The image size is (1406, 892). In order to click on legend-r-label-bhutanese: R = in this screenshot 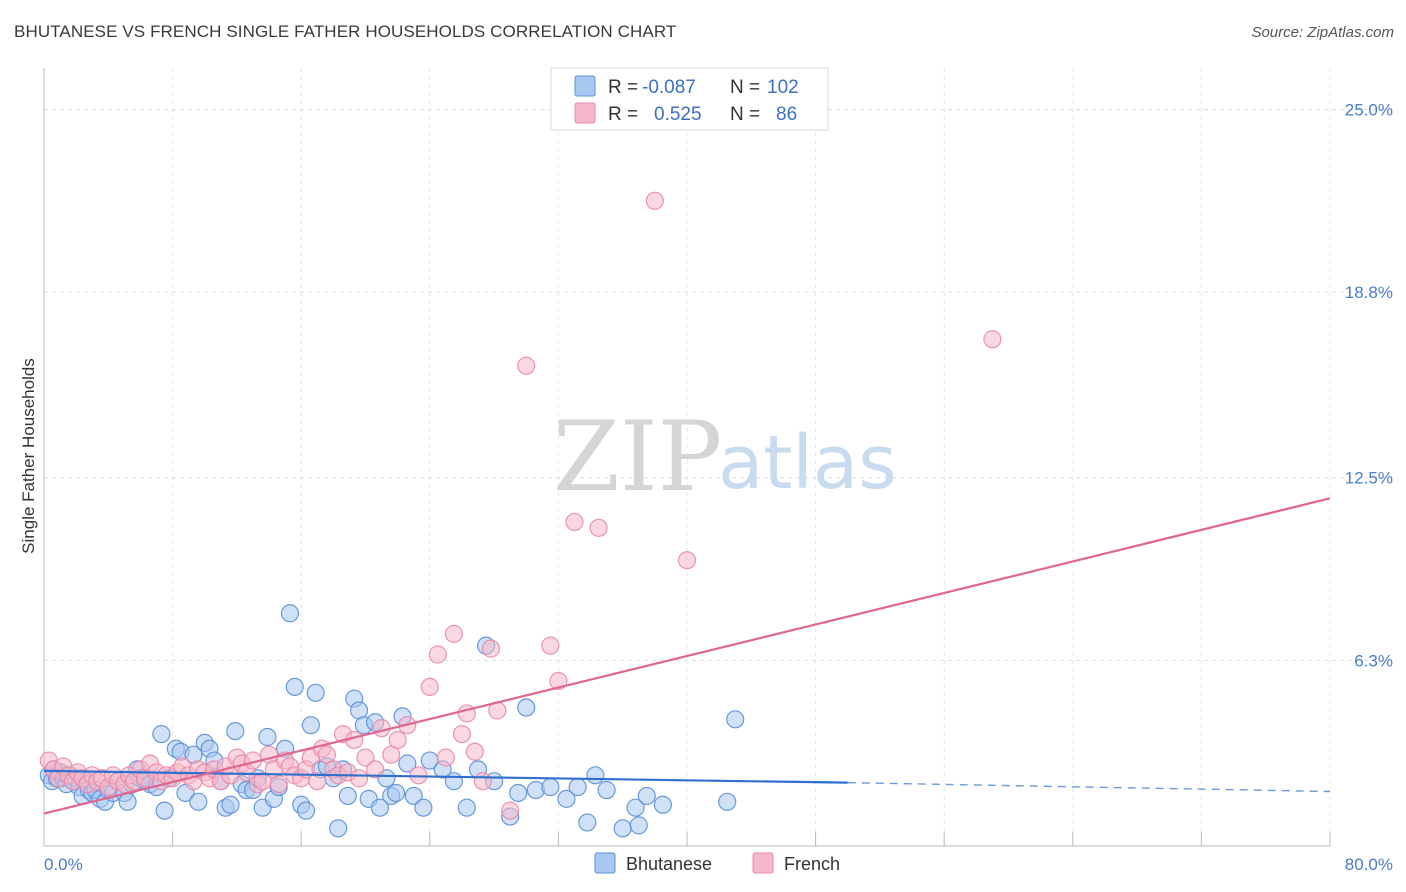, I will do `click(623, 87)`.